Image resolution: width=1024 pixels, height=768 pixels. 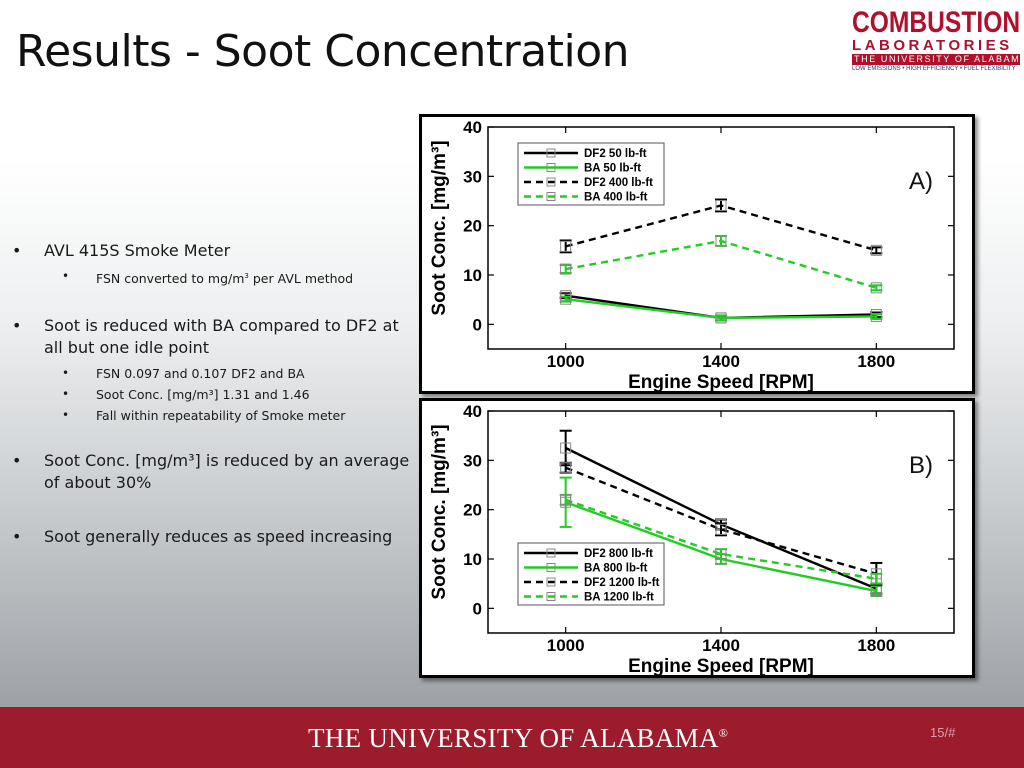 I want to click on footer-bar: THE UNIVERSITY OF ALABAMA® 15/#, so click(x=512, y=737).